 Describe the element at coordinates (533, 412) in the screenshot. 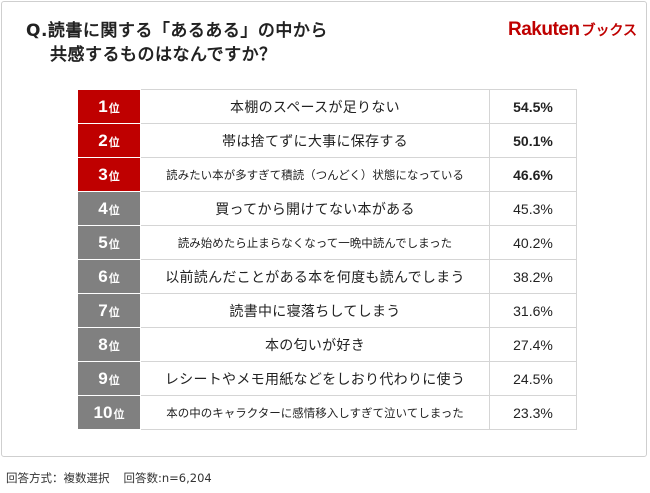

I see `rank-percentage: 23.3%` at that location.